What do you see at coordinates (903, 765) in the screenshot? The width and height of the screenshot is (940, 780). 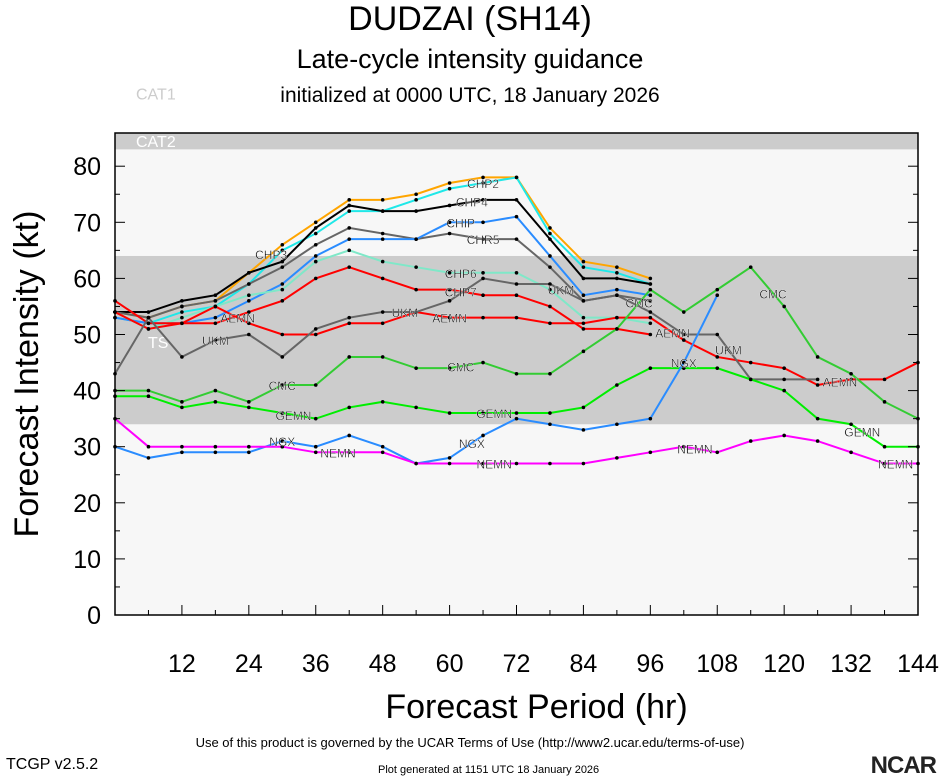 I see `ncar-logo: NCAR` at bounding box center [903, 765].